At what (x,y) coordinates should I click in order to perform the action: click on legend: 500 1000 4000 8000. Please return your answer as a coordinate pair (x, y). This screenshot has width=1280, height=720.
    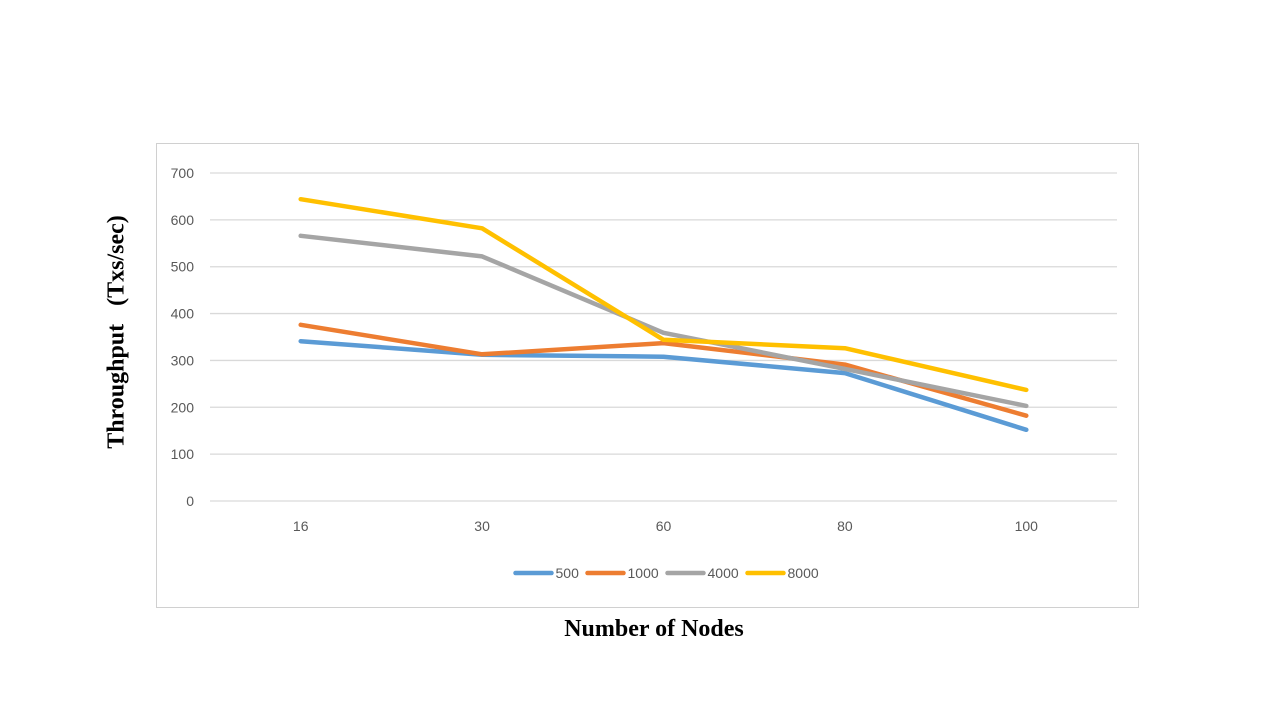
    Looking at the image, I should click on (666, 573).